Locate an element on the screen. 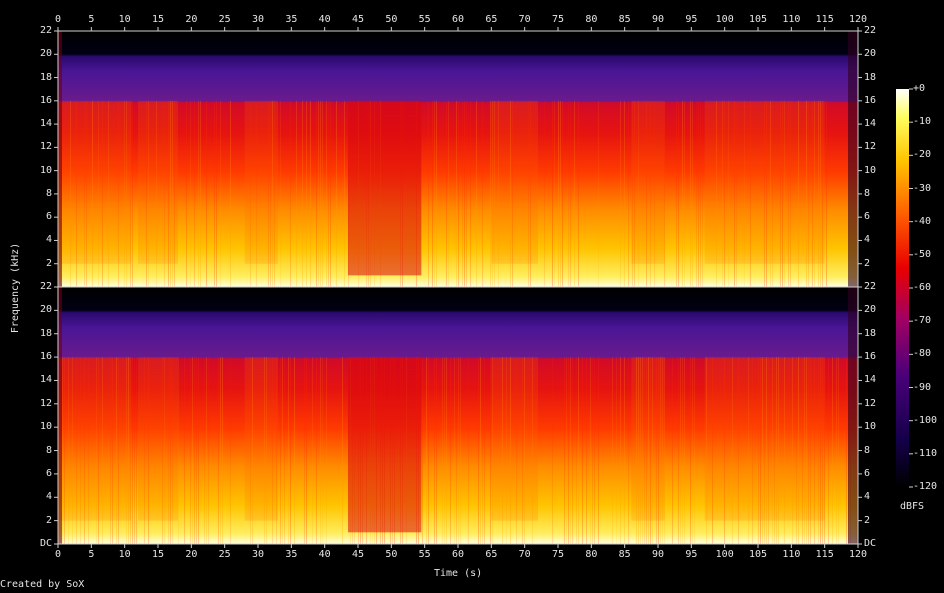  y-tick-label: 10 is located at coordinates (46, 427).